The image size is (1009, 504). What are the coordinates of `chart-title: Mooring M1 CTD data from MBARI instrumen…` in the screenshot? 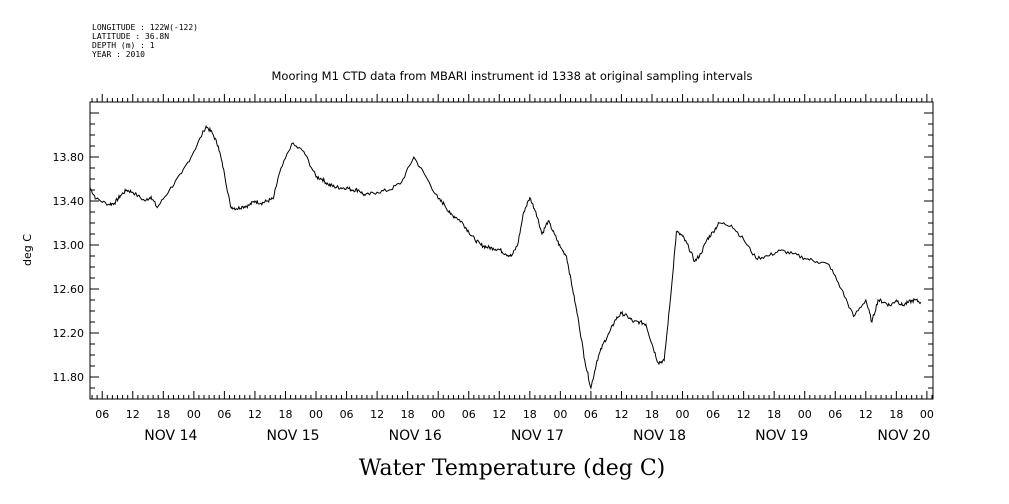 It's located at (512, 76).